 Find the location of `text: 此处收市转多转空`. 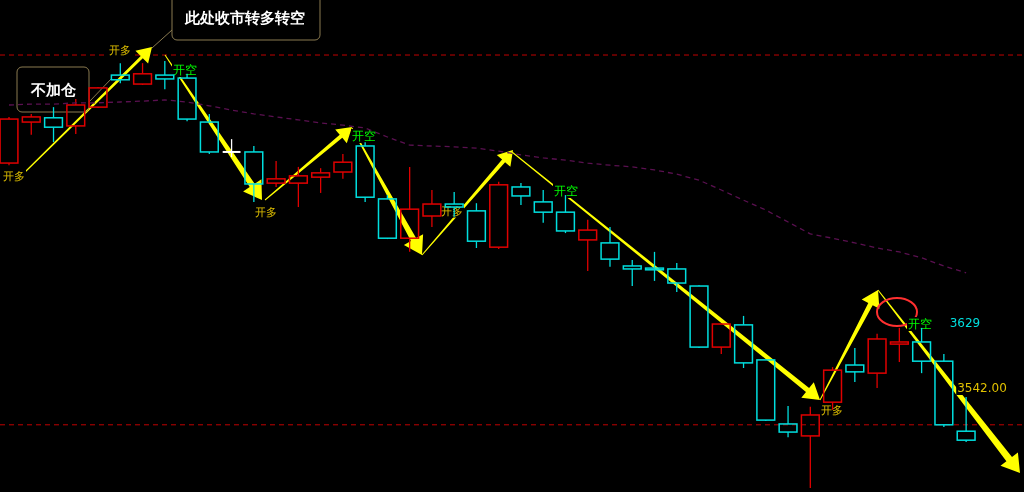

text: 此处收市转多转空 is located at coordinates (244, 18).